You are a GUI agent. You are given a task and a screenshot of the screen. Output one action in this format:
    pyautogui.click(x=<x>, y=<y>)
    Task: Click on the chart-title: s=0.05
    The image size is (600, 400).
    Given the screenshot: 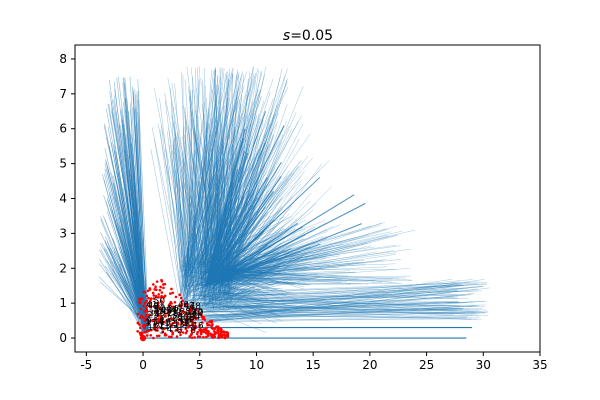 What is the action you would take?
    pyautogui.click(x=308, y=36)
    